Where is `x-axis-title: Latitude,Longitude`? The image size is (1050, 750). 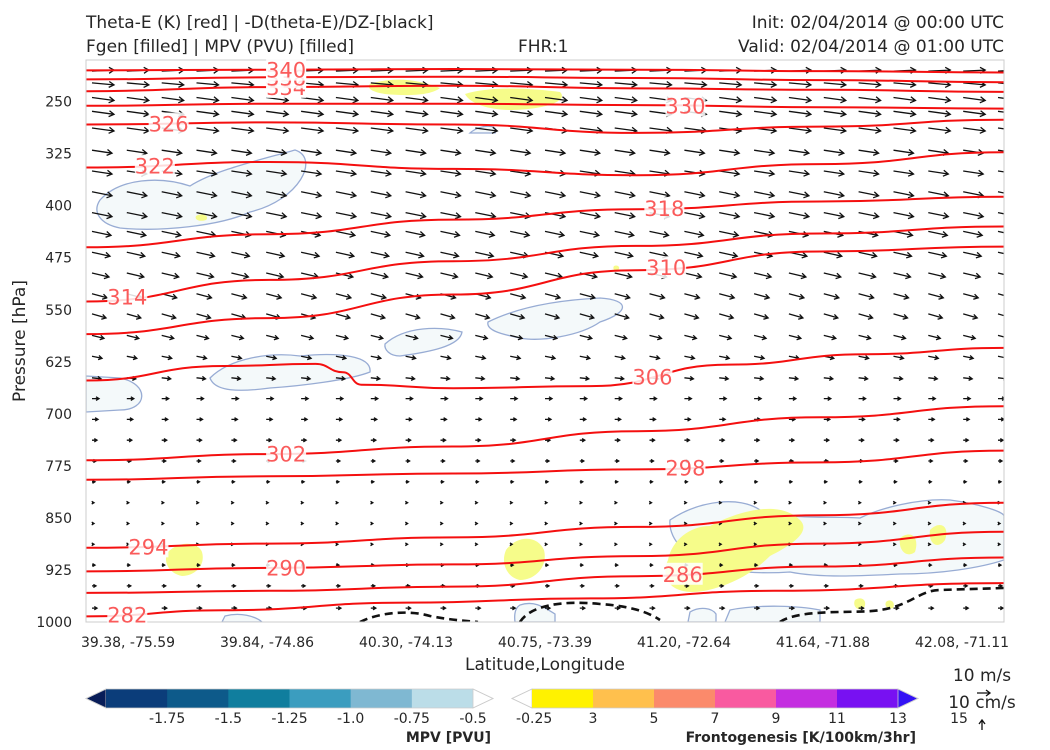 x-axis-title: Latitude,Longitude is located at coordinates (545, 665).